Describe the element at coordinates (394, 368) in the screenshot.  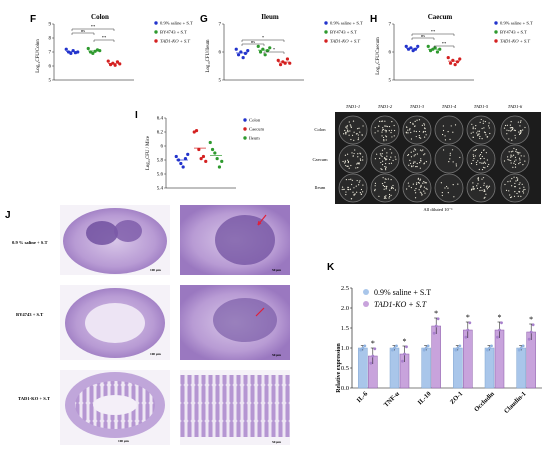
I see `bar` at that location.